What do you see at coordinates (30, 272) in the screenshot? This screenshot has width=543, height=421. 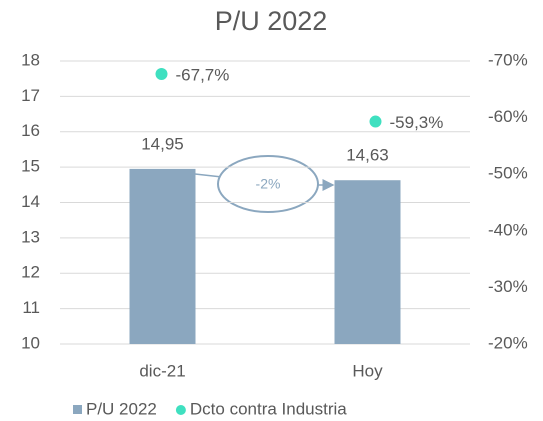 I see `y-tick-label: 12` at bounding box center [30, 272].